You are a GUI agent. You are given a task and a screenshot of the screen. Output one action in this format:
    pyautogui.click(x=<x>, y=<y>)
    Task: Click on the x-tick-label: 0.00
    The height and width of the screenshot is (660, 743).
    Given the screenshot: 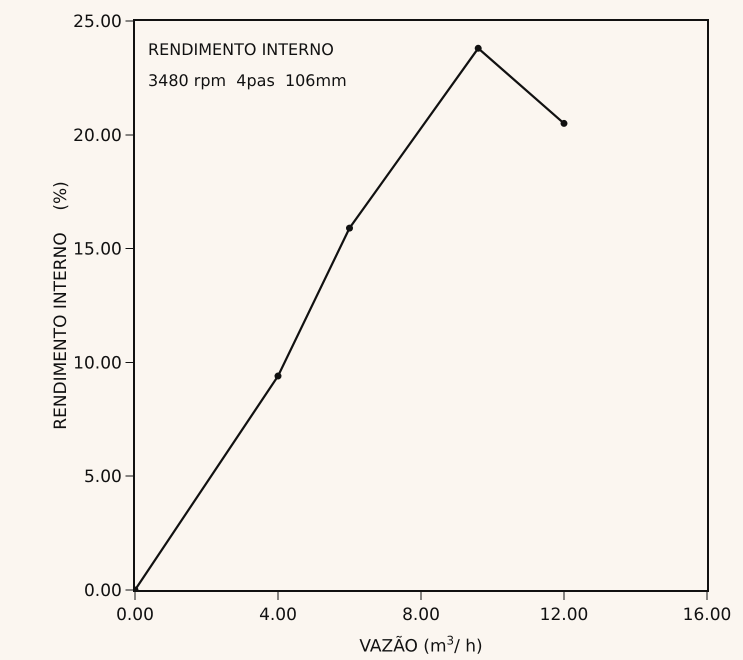 What is the action you would take?
    pyautogui.click(x=135, y=615)
    